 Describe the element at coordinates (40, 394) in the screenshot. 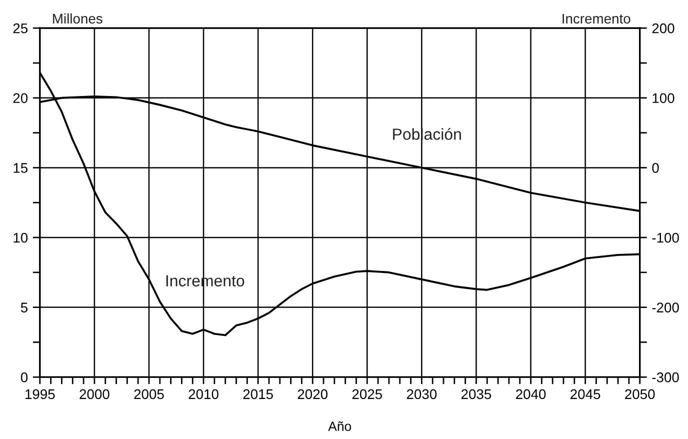

I see `x-tick-label: 1995` at that location.